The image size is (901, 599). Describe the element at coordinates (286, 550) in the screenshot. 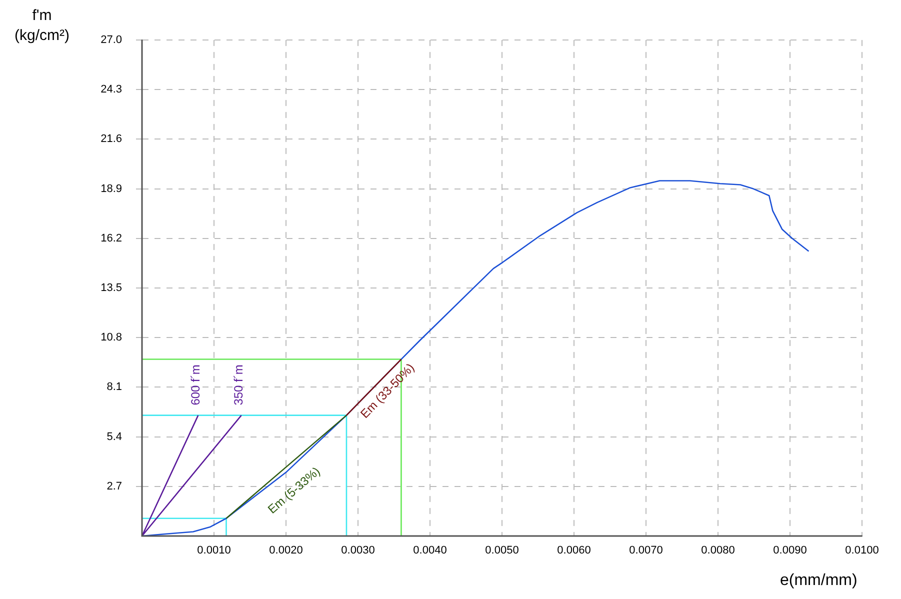

I see `x-tick-label: 0.0020` at that location.